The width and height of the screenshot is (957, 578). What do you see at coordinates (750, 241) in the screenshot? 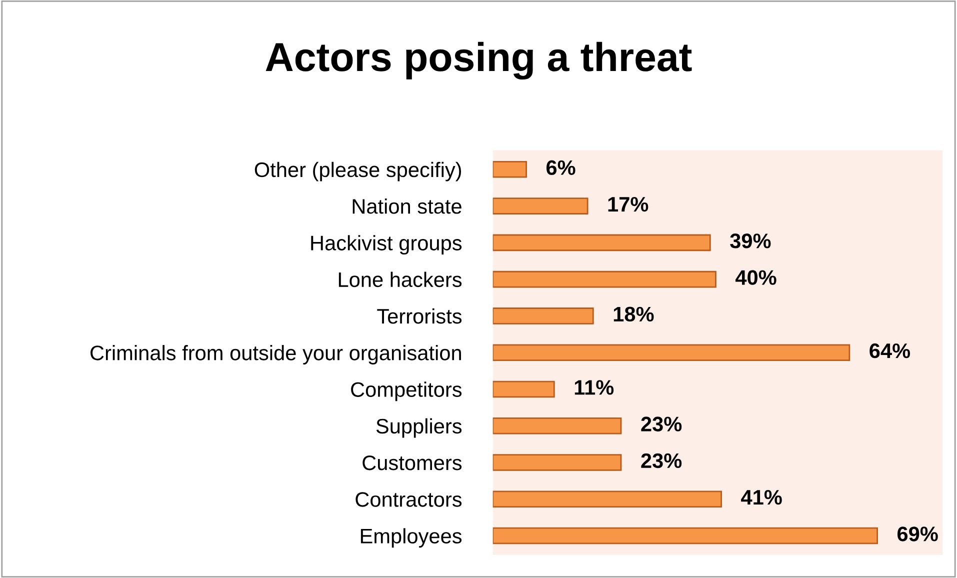
I see `data-label: 39%` at bounding box center [750, 241].